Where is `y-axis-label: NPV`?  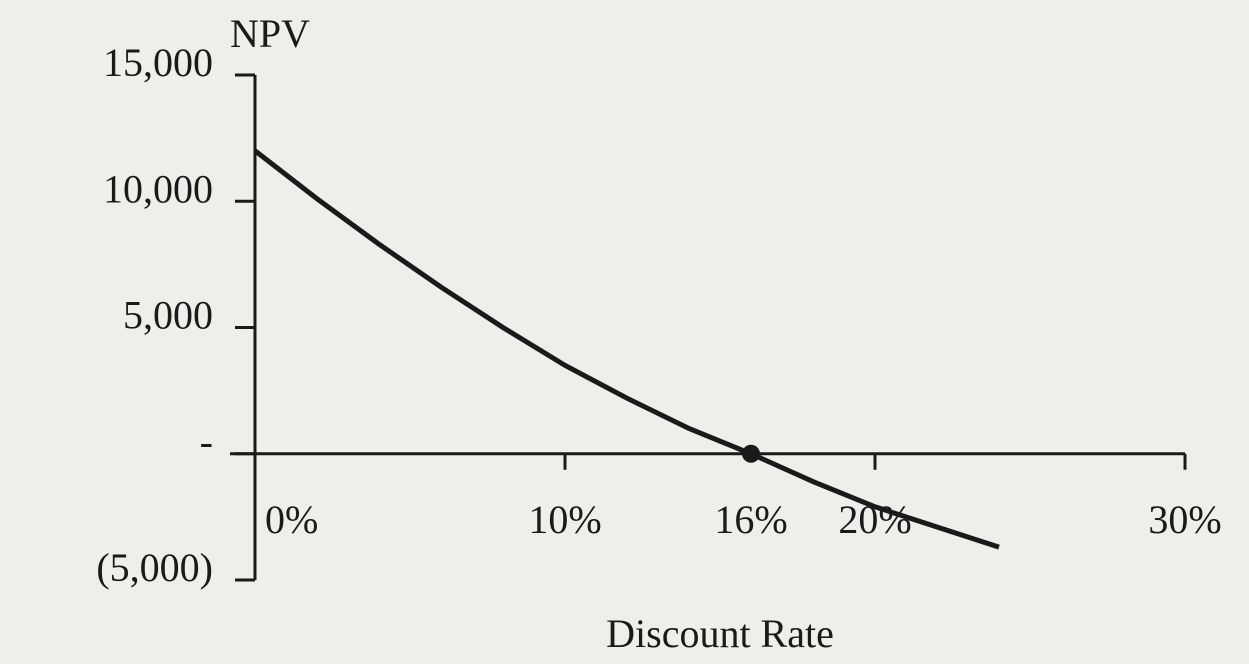 y-axis-label: NPV is located at coordinates (270, 33).